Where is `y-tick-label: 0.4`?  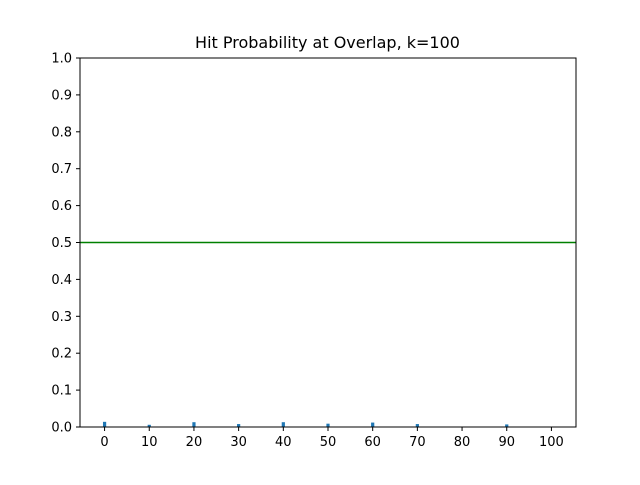
y-tick-label: 0.4 is located at coordinates (61, 280).